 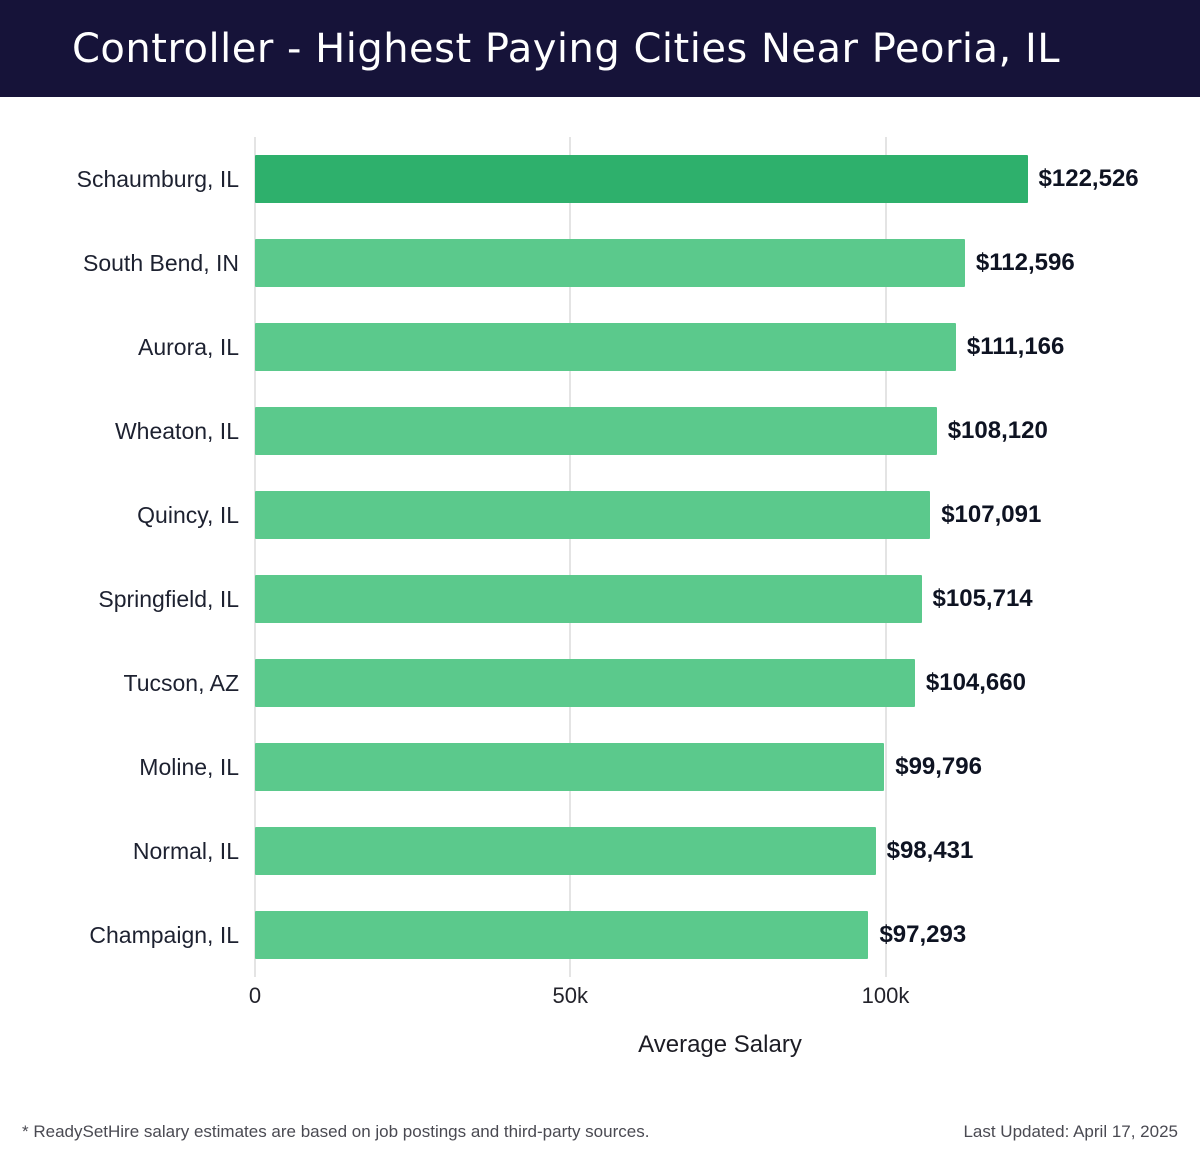 I want to click on tick-label: 0, so click(x=255, y=995).